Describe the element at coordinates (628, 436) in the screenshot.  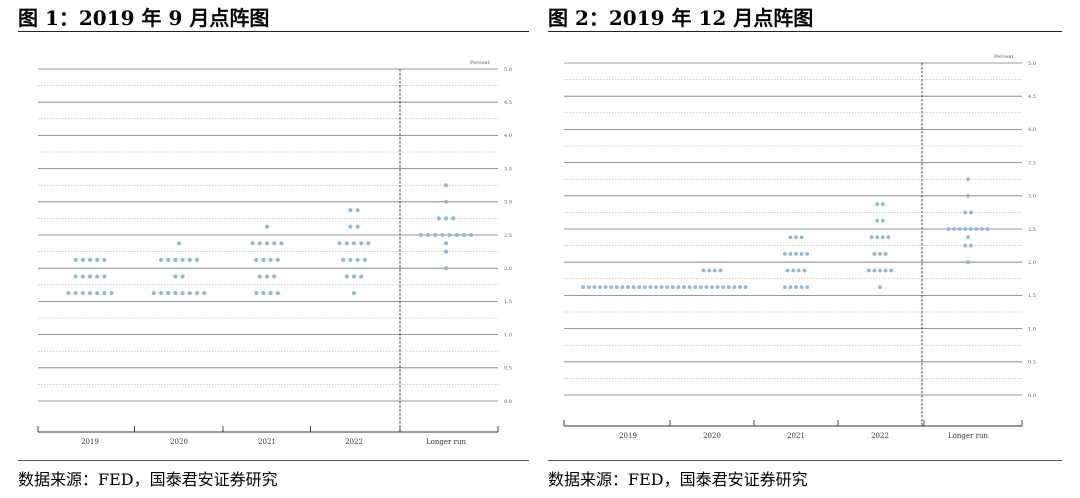
I see `x-category-label: 2019` at that location.